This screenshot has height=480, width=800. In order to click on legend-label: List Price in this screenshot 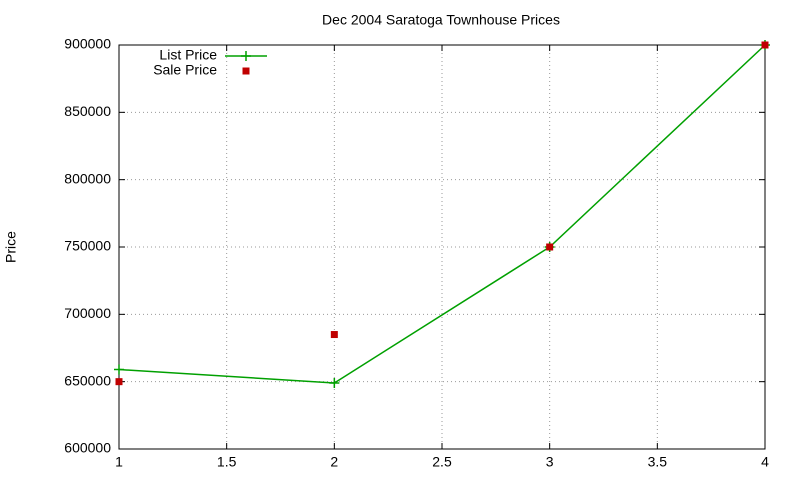, I will do `click(188, 55)`.